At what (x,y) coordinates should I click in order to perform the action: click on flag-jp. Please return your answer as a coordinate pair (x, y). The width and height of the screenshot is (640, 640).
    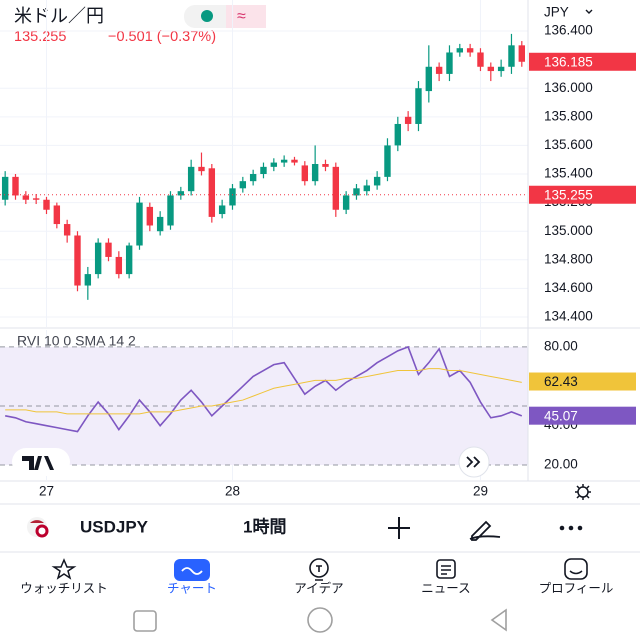
    Looking at the image, I should click on (42, 531).